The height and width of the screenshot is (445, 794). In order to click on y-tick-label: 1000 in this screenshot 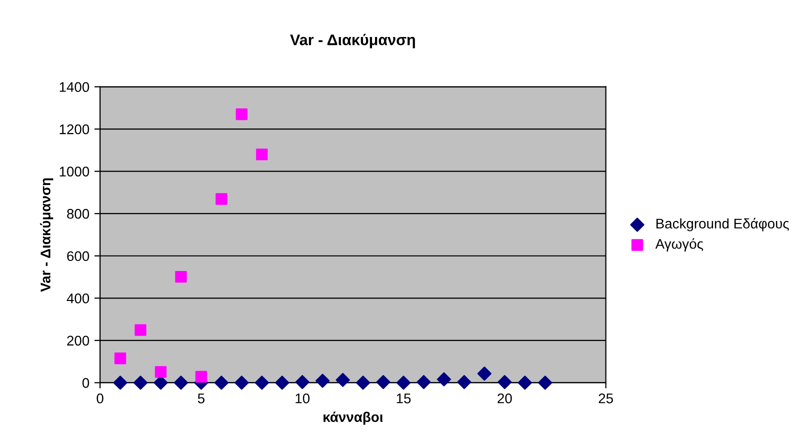, I will do `click(75, 171)`.